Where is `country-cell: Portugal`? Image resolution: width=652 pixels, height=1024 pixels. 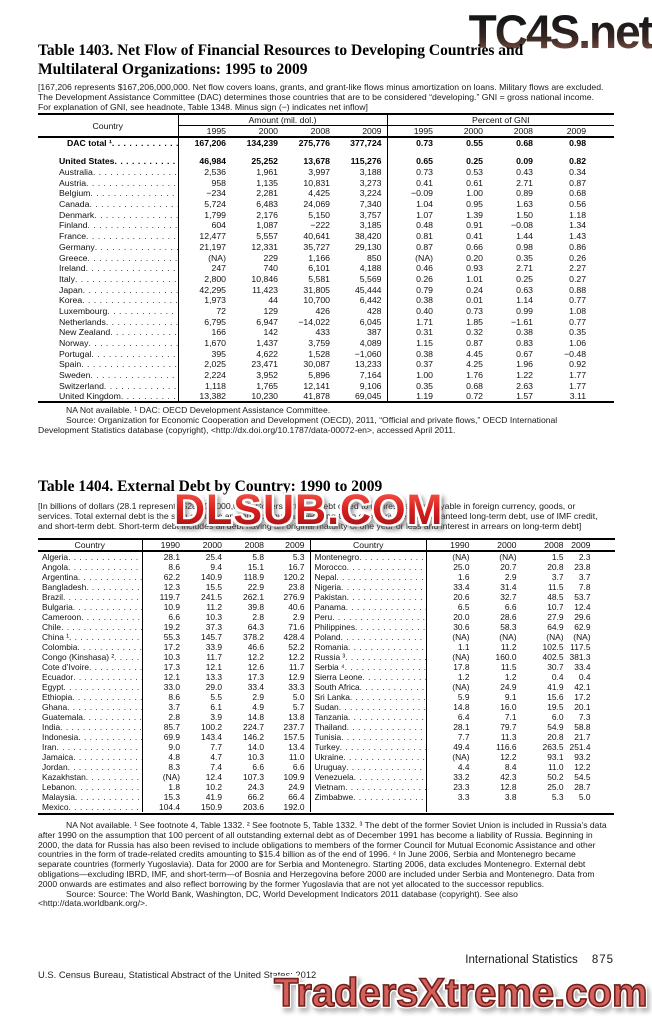
country-cell: Portugal is located at coordinates (108, 354).